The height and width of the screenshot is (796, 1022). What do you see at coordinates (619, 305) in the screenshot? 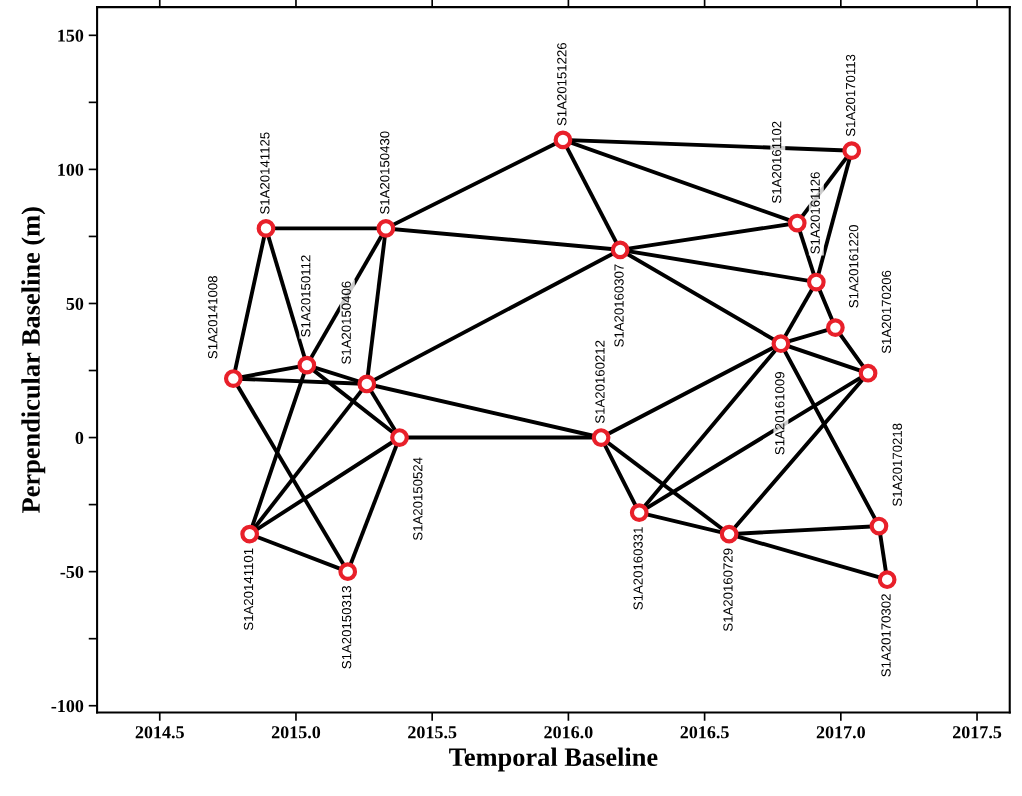
I see `annotation: S1A20160307` at bounding box center [619, 305].